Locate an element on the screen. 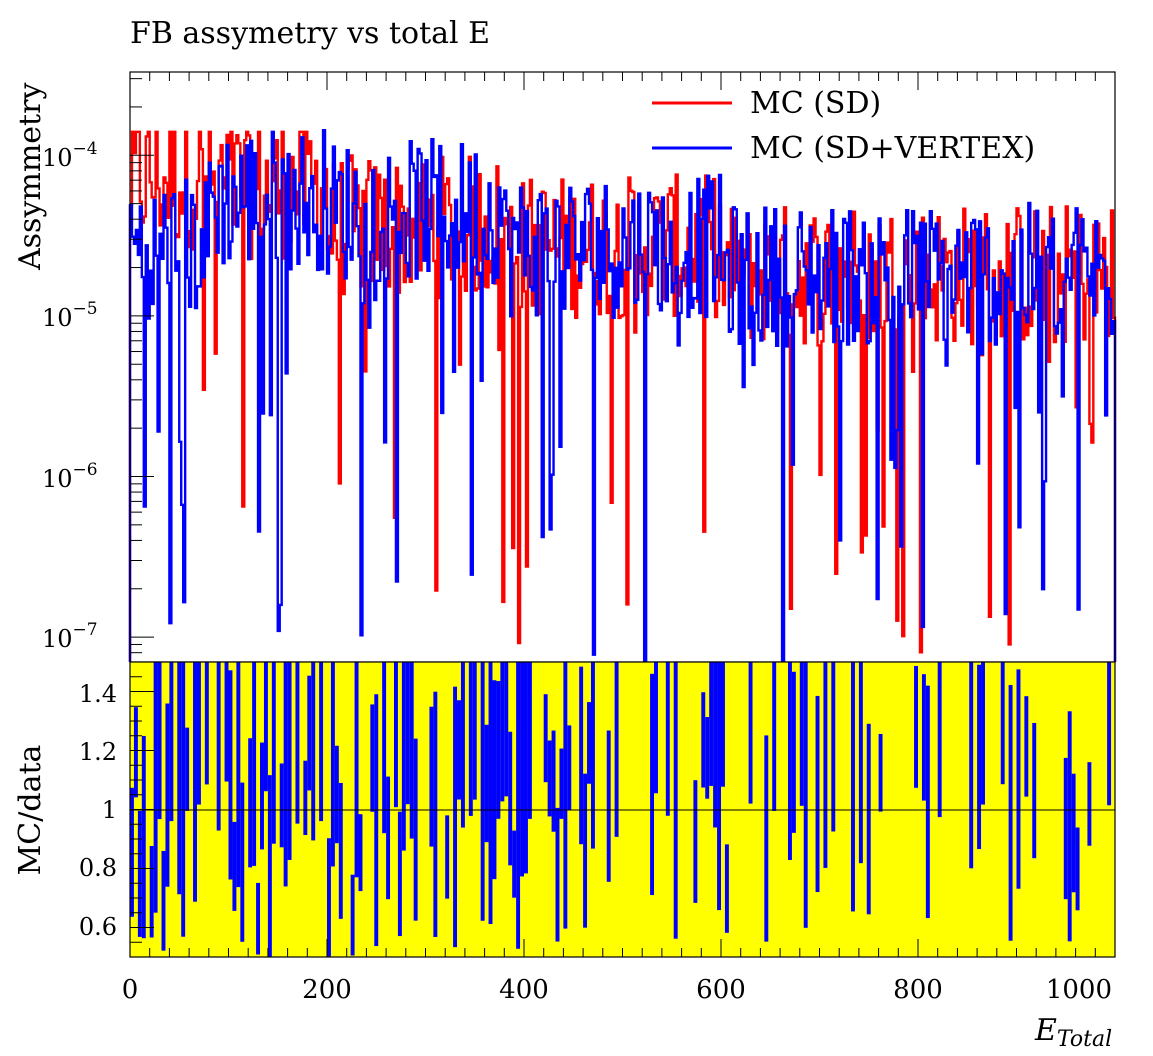 The image size is (1153, 1056). x-axis-label: ETotal is located at coordinates (1073, 1032).